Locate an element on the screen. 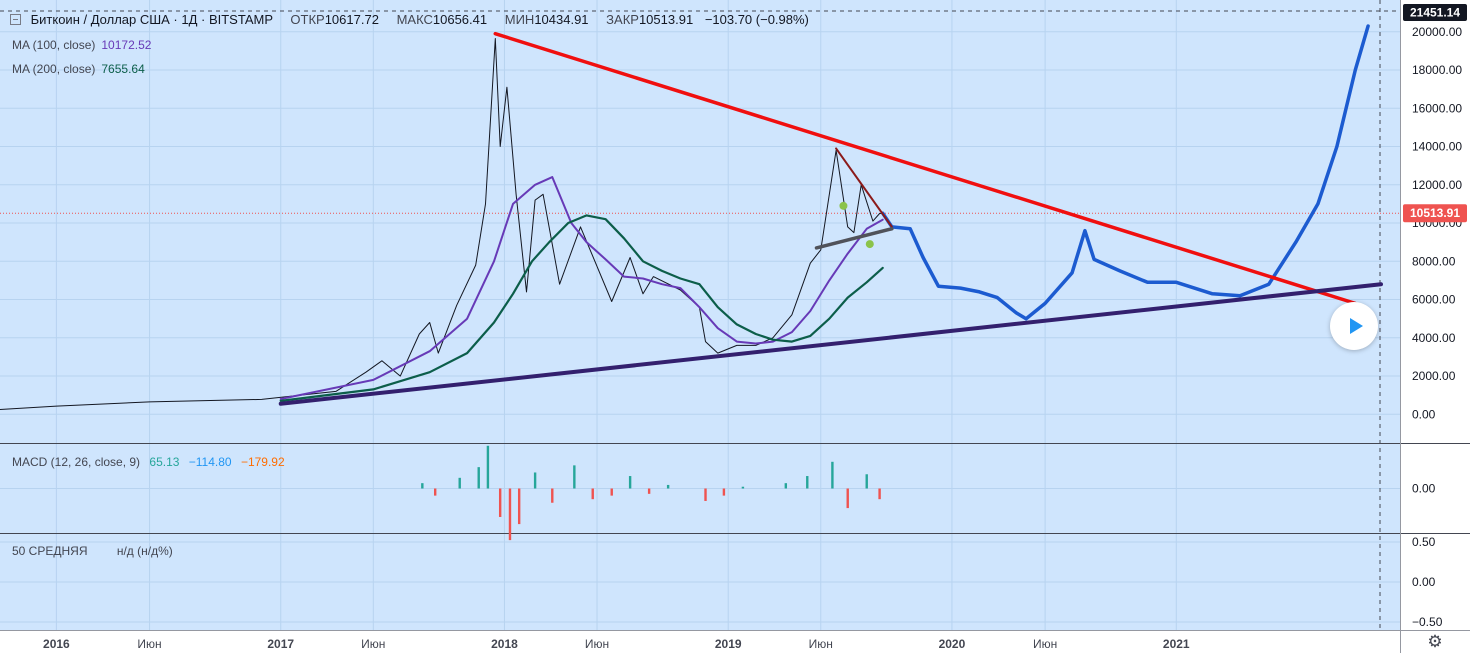 Image resolution: width=1470 pixels, height=653 pixels. y-tick-label: 12000.00 is located at coordinates (1437, 185).